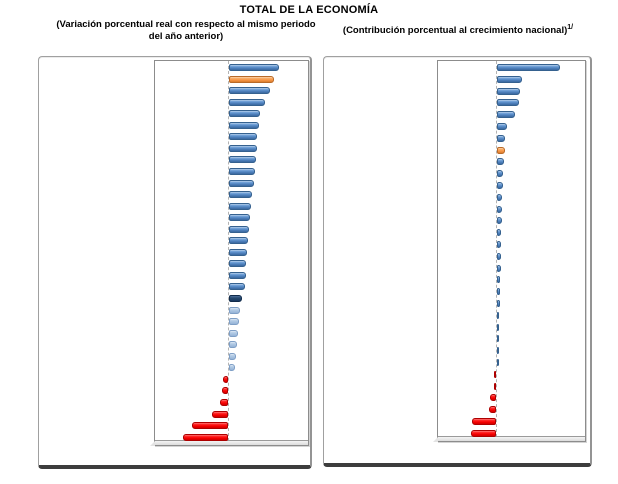  Describe the element at coordinates (231, 442) in the screenshot. I see `left-chart-floor` at that location.